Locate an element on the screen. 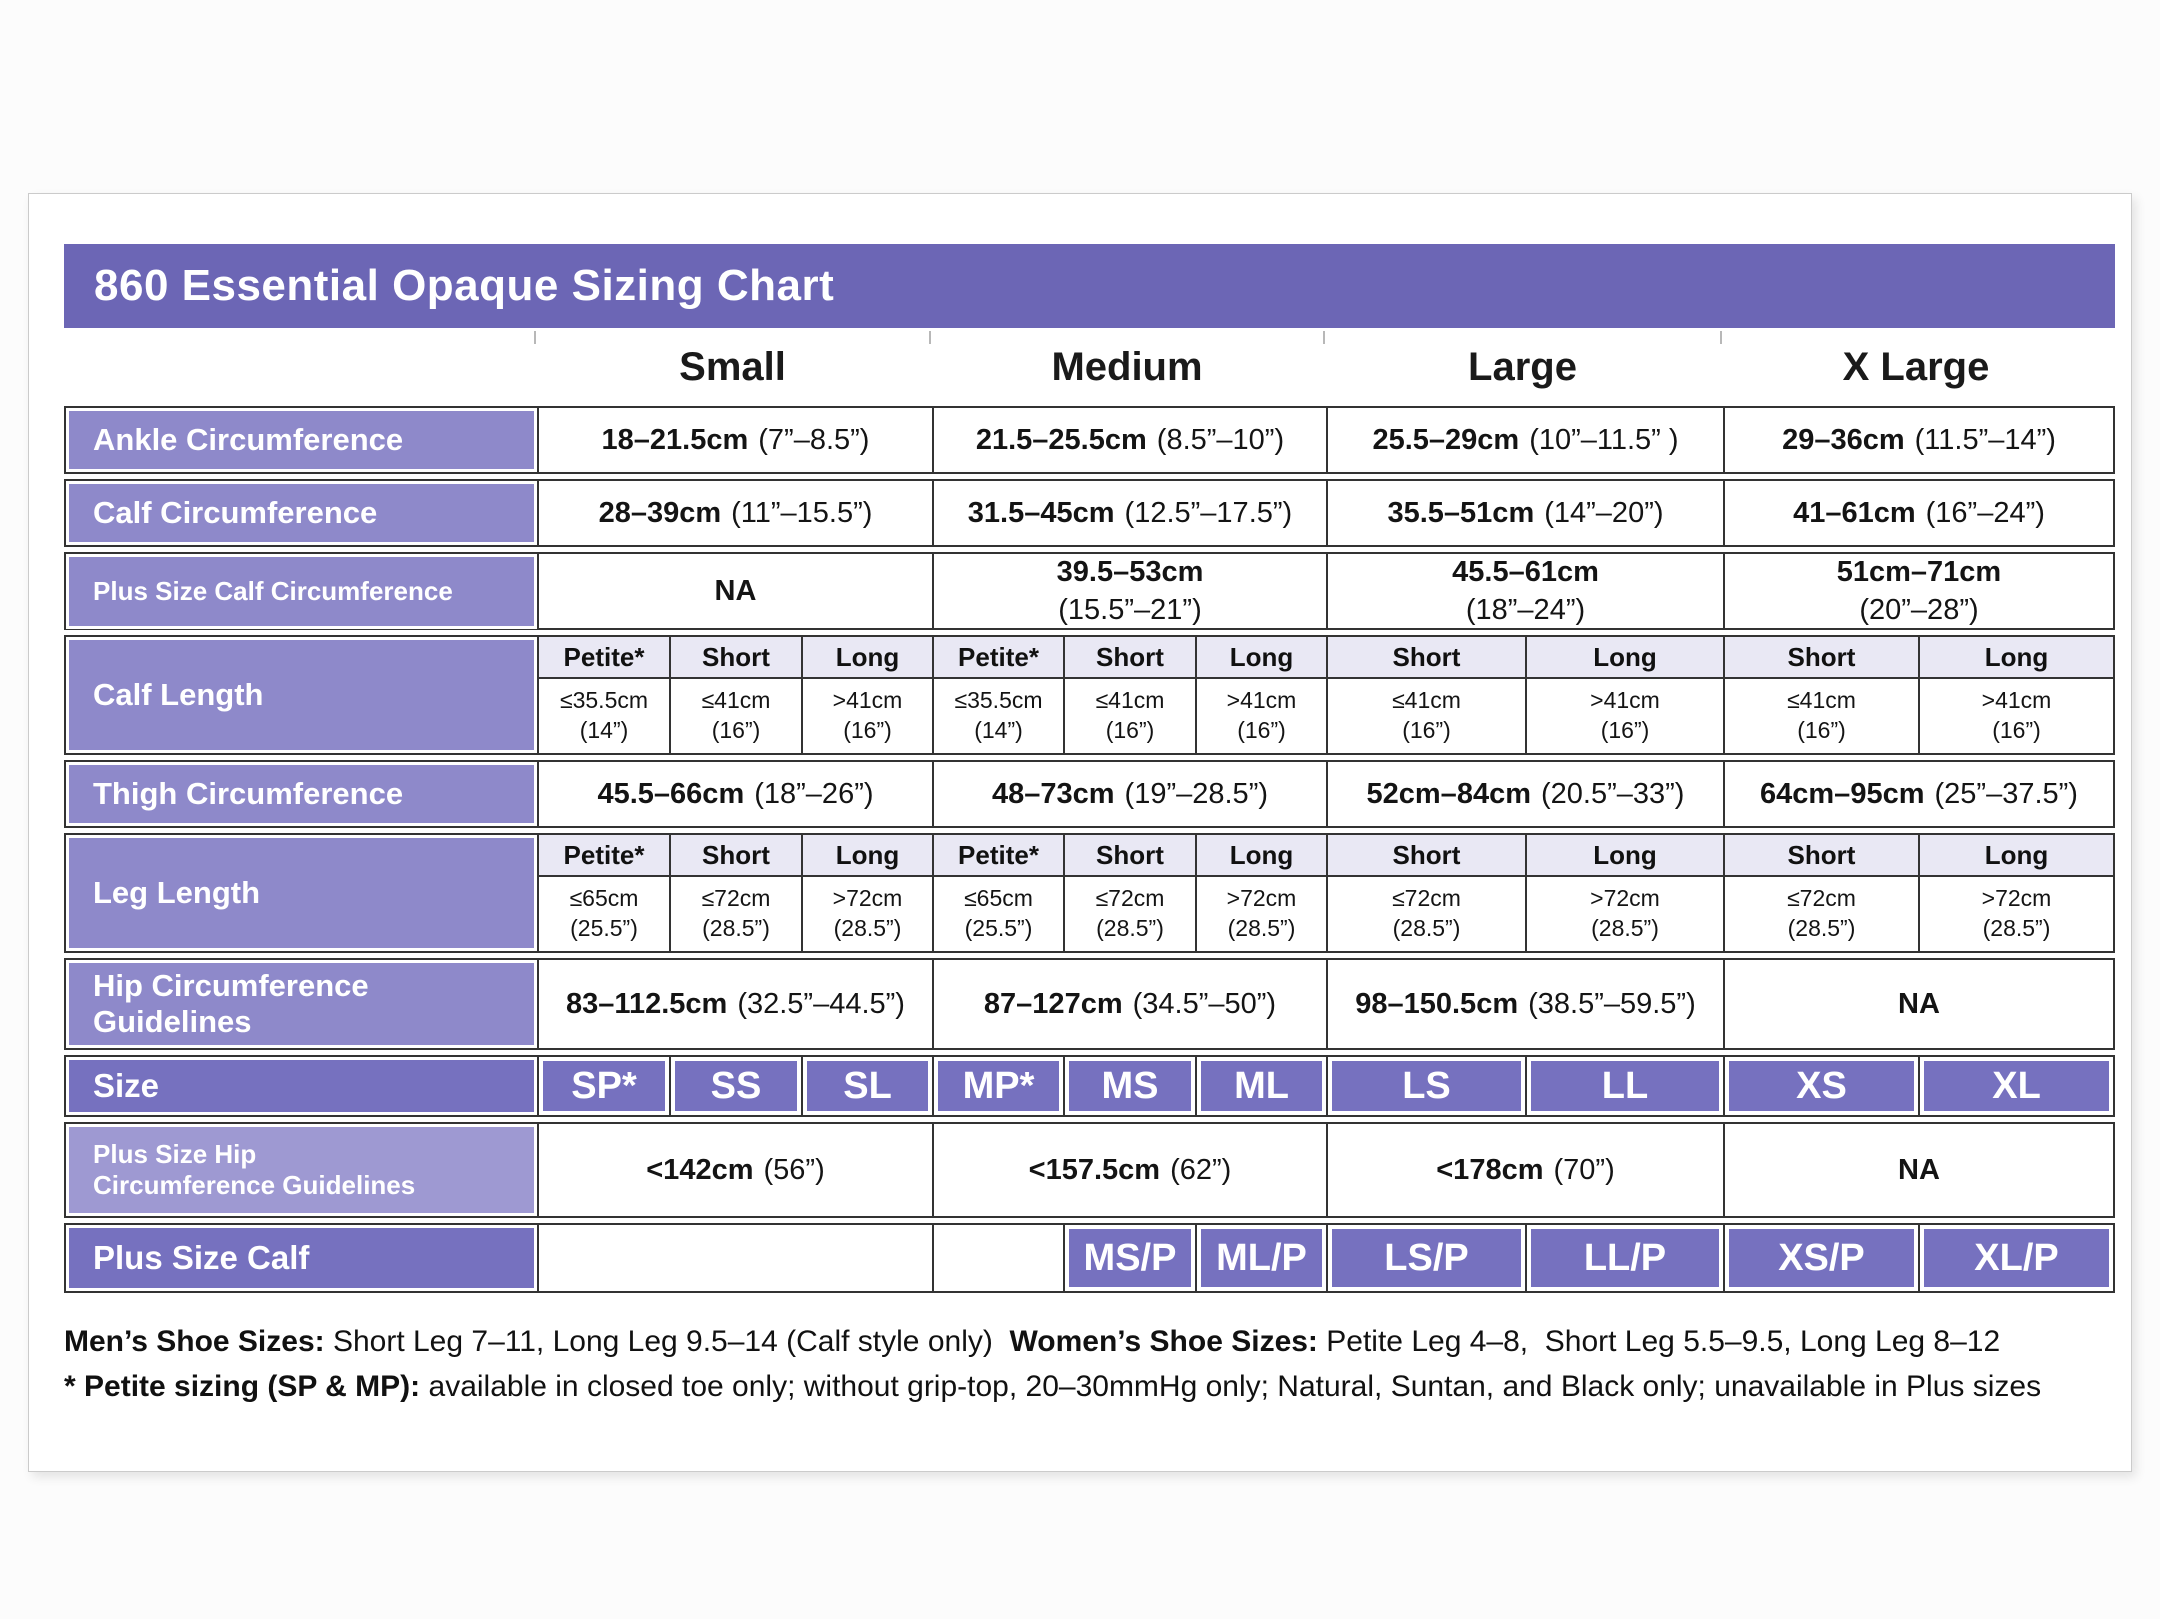 The image size is (2160, 1619). size-cell: XS is located at coordinates (1820, 1086).